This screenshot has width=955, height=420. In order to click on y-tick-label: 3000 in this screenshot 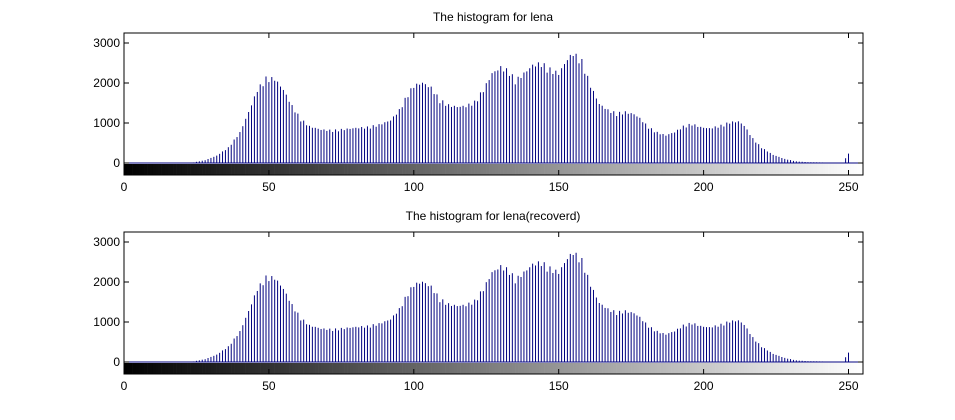, I will do `click(106, 43)`.